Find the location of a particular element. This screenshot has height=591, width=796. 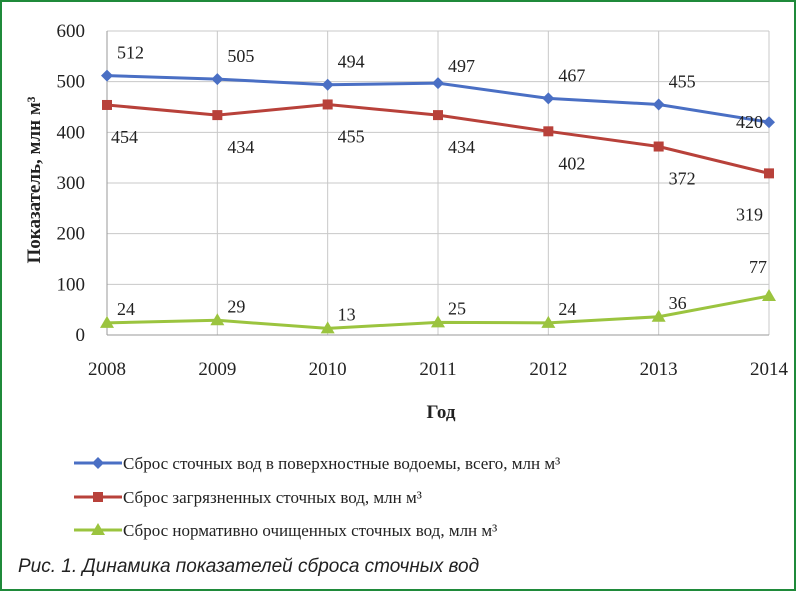

data-label: 36 is located at coordinates (678, 303).